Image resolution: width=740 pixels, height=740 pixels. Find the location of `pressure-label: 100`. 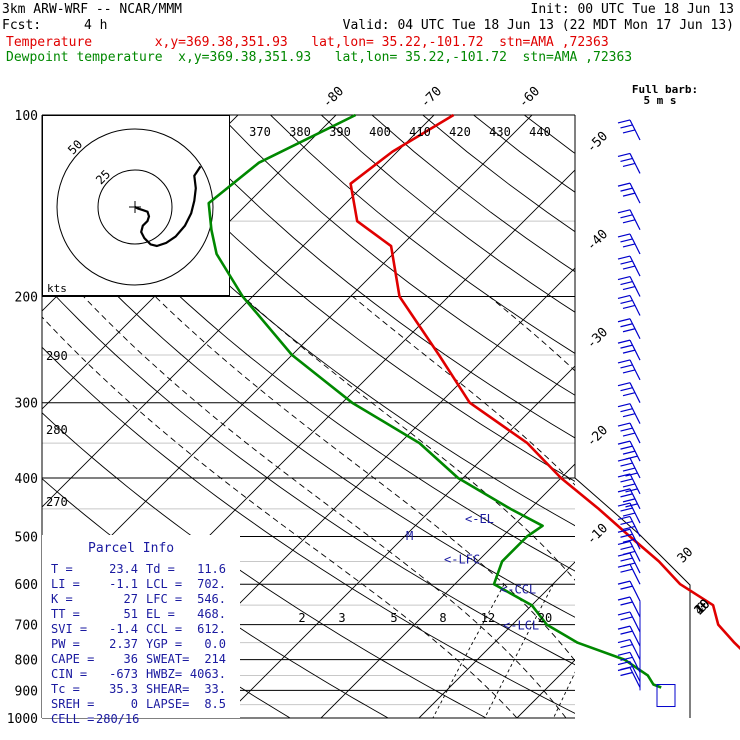

pressure-label: 100 is located at coordinates (26, 116).